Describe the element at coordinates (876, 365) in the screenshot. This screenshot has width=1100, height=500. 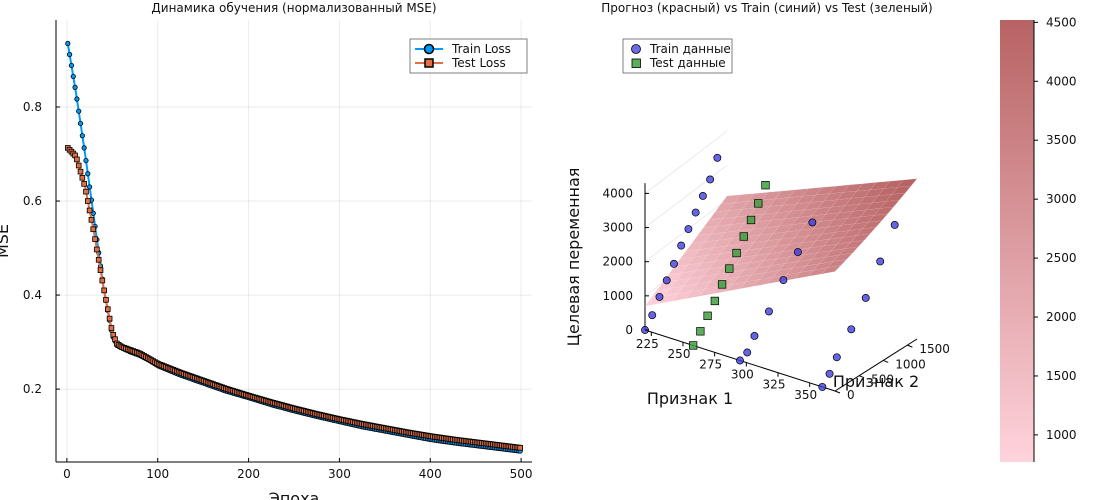
I see `surface-y-axis` at that location.